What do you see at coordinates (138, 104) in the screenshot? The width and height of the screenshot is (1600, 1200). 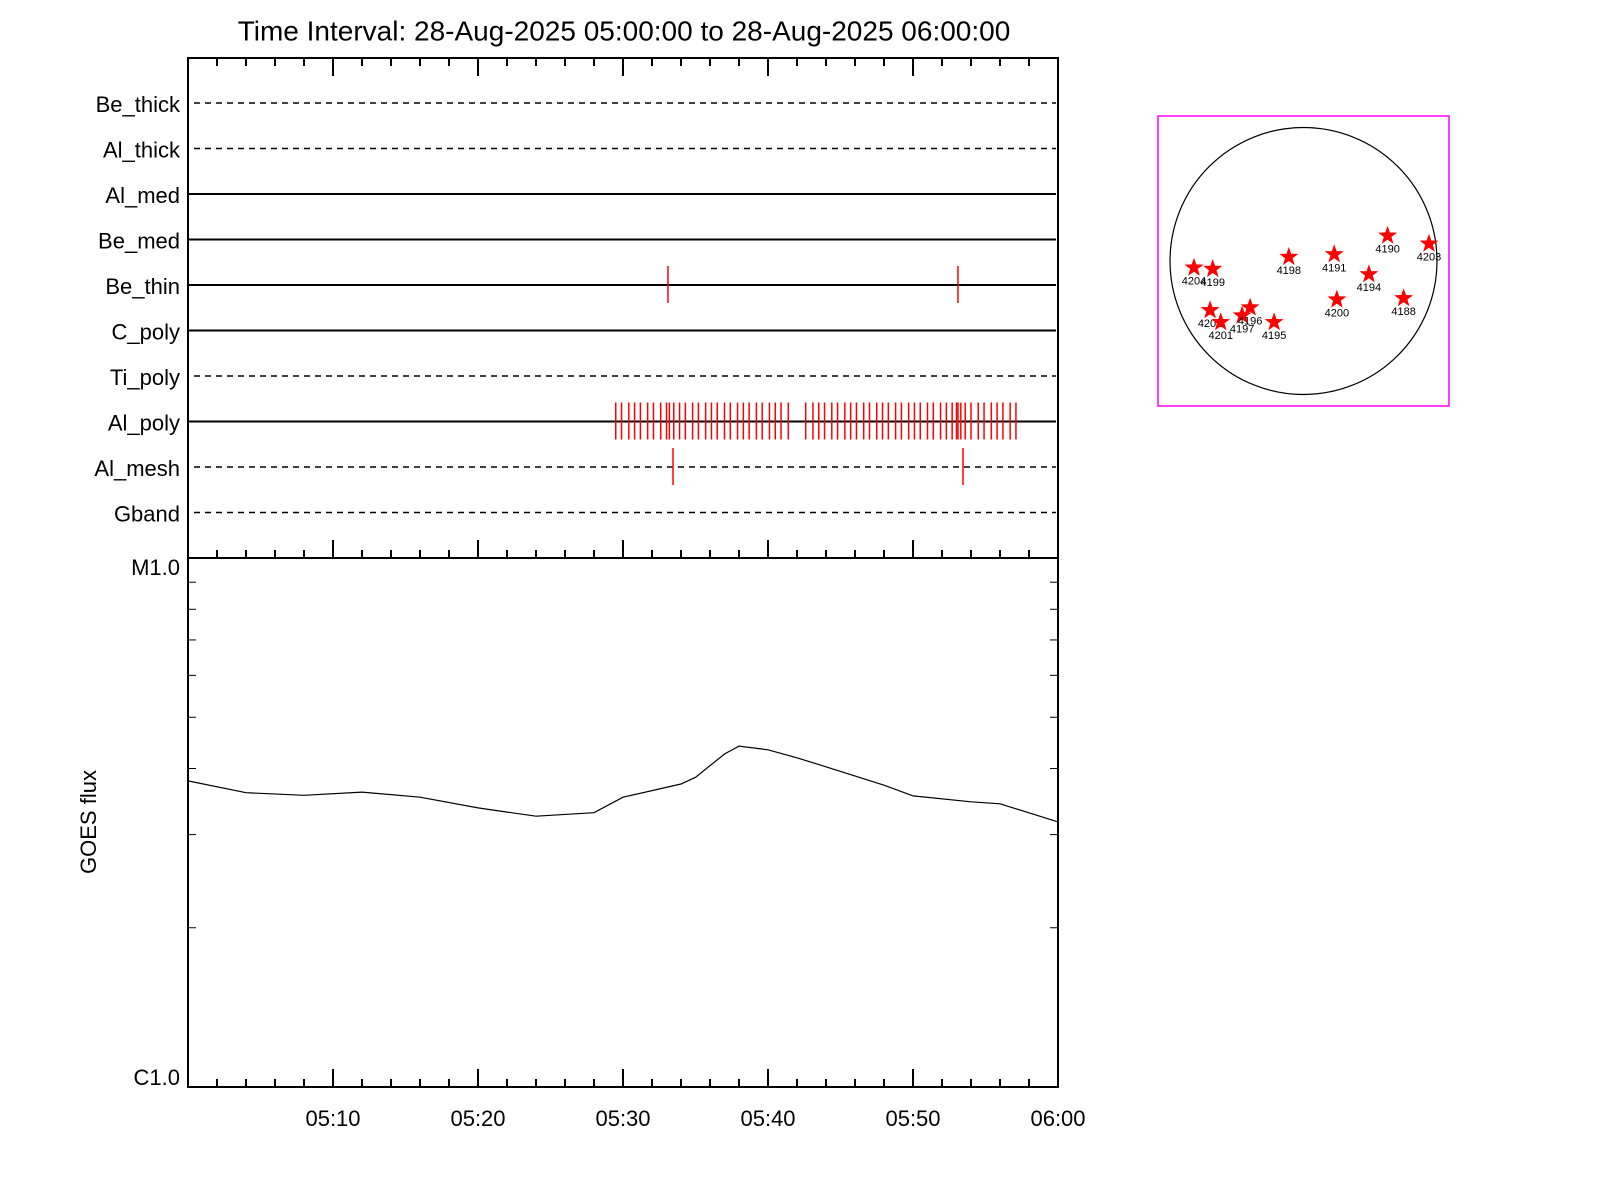 I see `row-label: Be_thick` at bounding box center [138, 104].